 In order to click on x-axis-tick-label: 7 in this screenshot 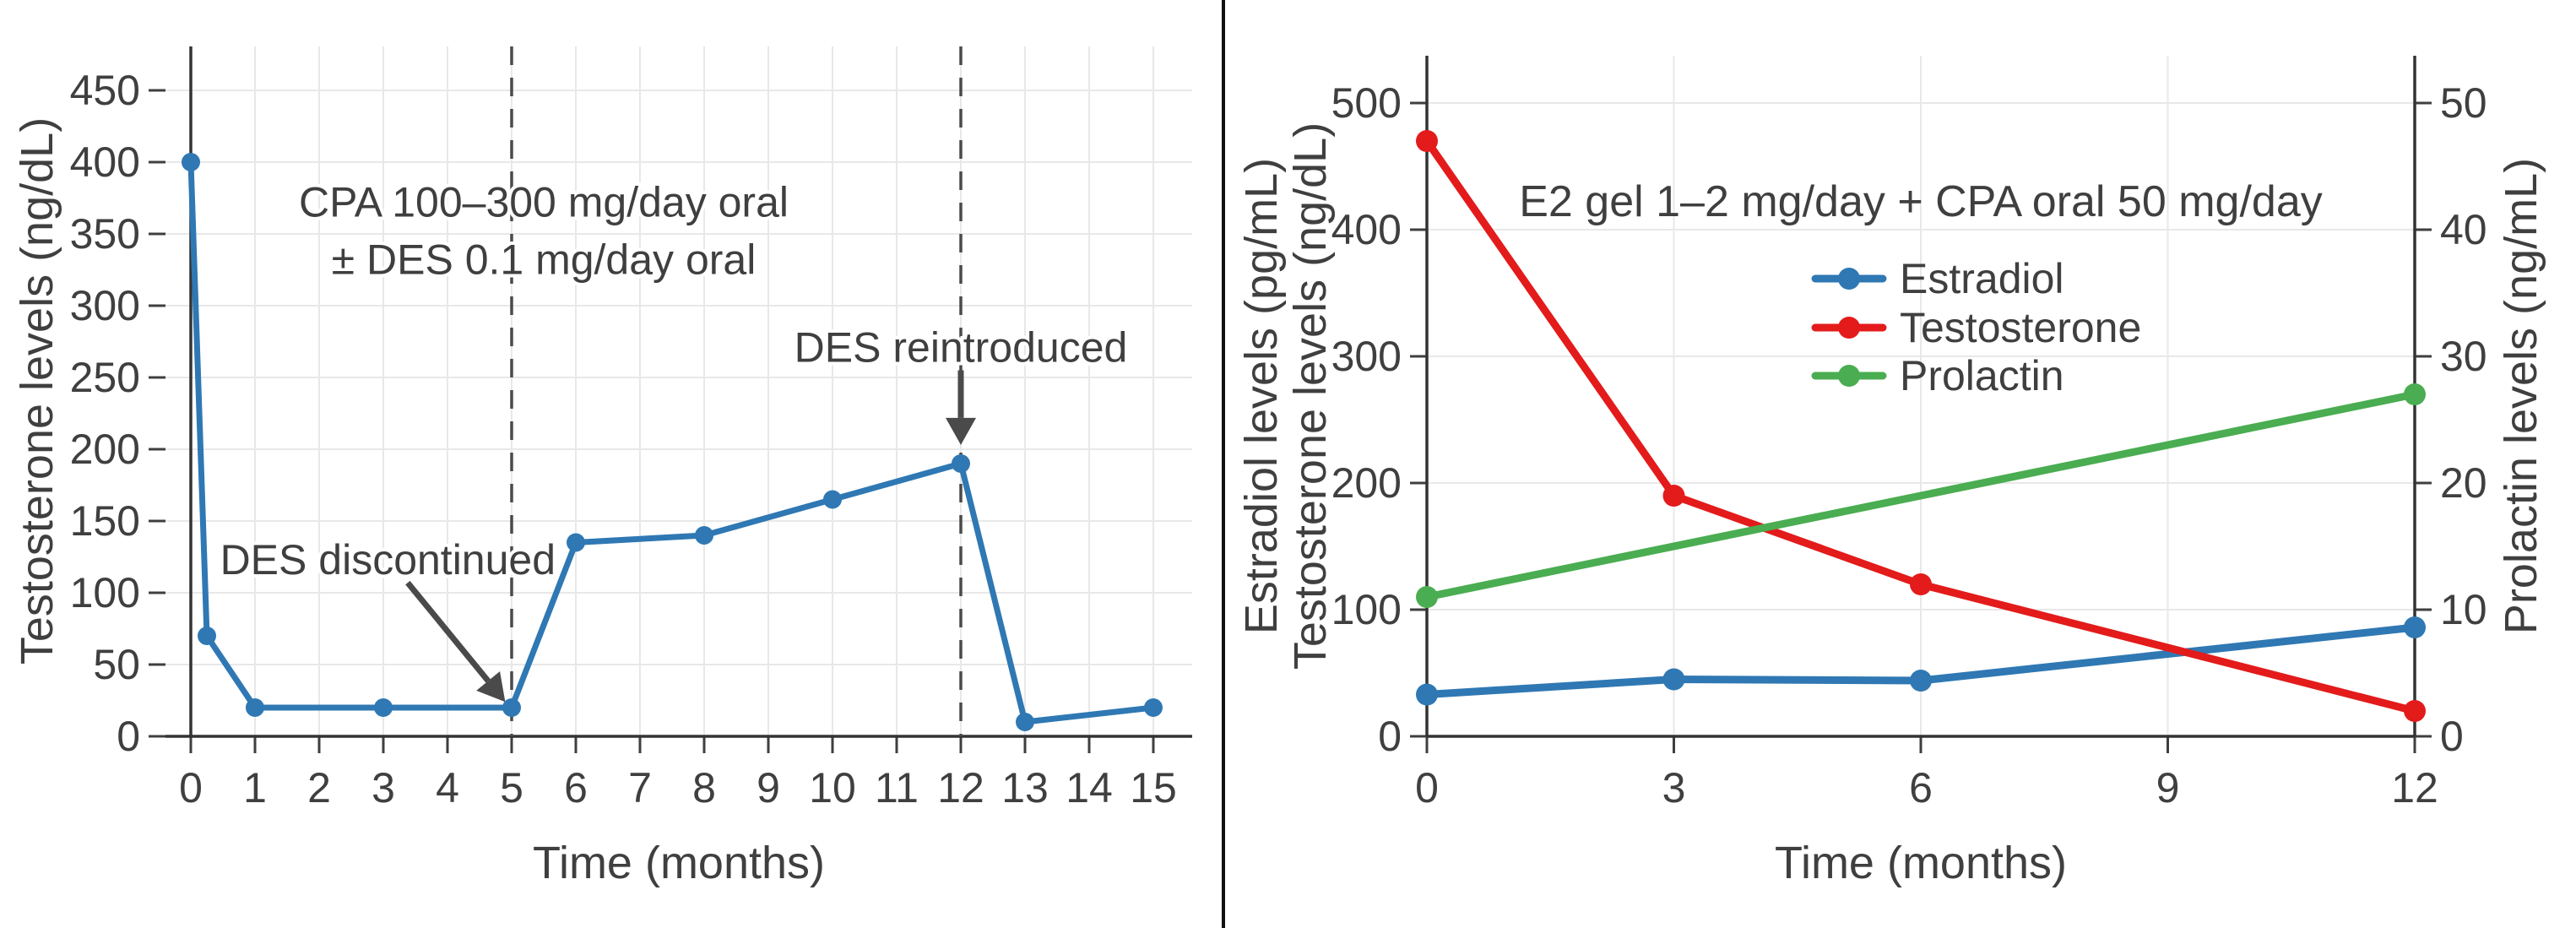, I will do `click(640, 787)`.